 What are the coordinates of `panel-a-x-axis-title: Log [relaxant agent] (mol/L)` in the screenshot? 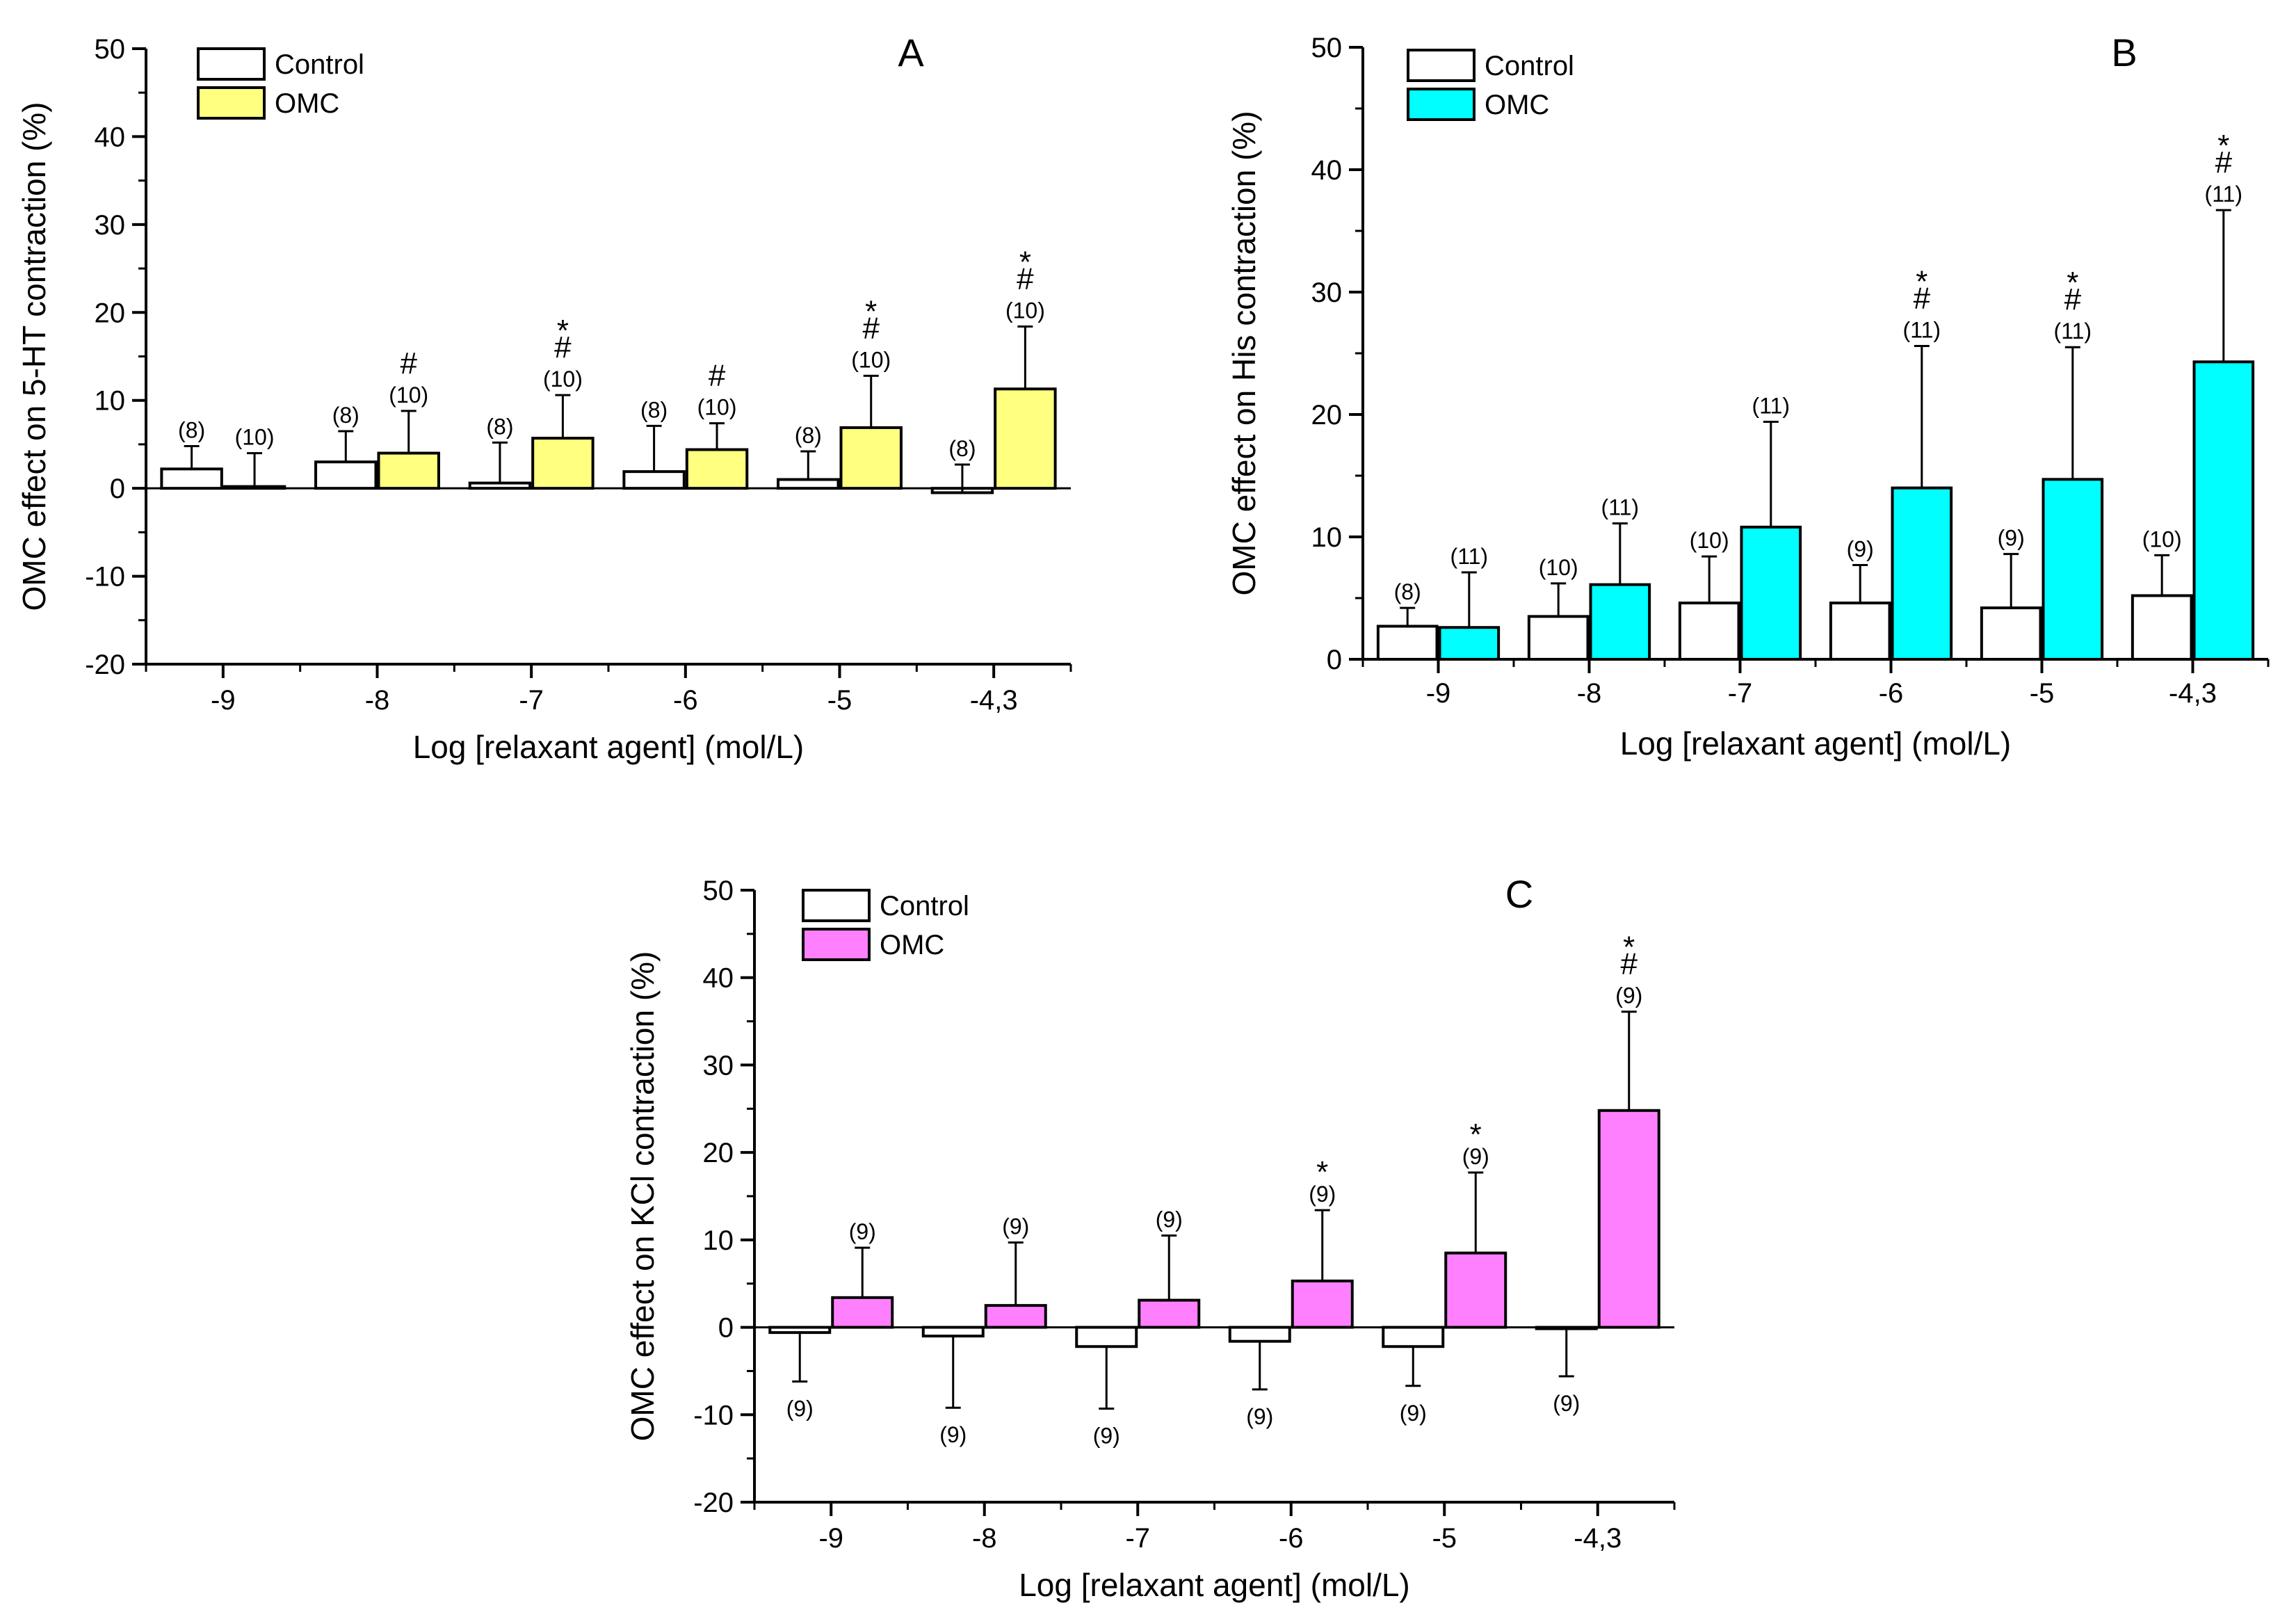 It's located at (609, 747).